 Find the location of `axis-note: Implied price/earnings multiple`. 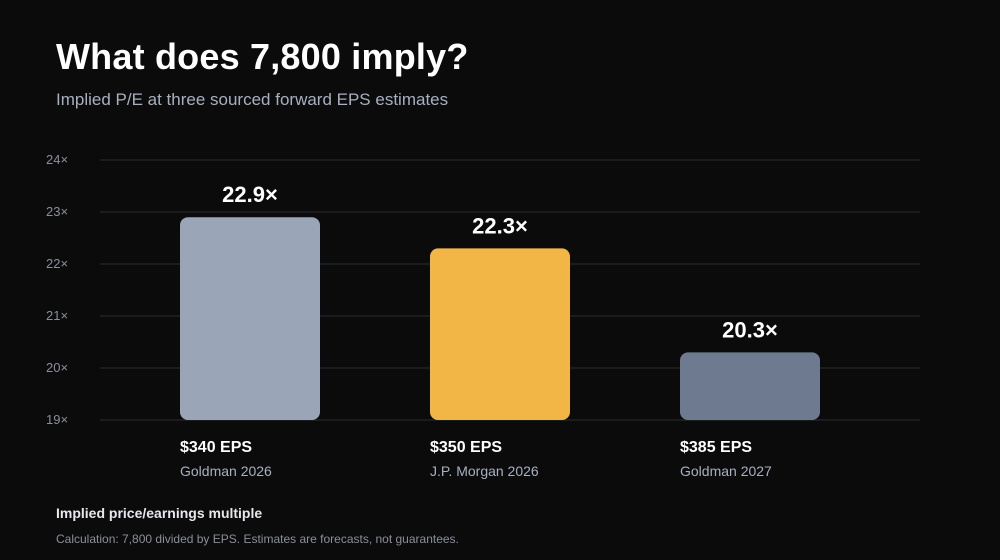

axis-note: Implied price/earnings multiple is located at coordinates (159, 513).